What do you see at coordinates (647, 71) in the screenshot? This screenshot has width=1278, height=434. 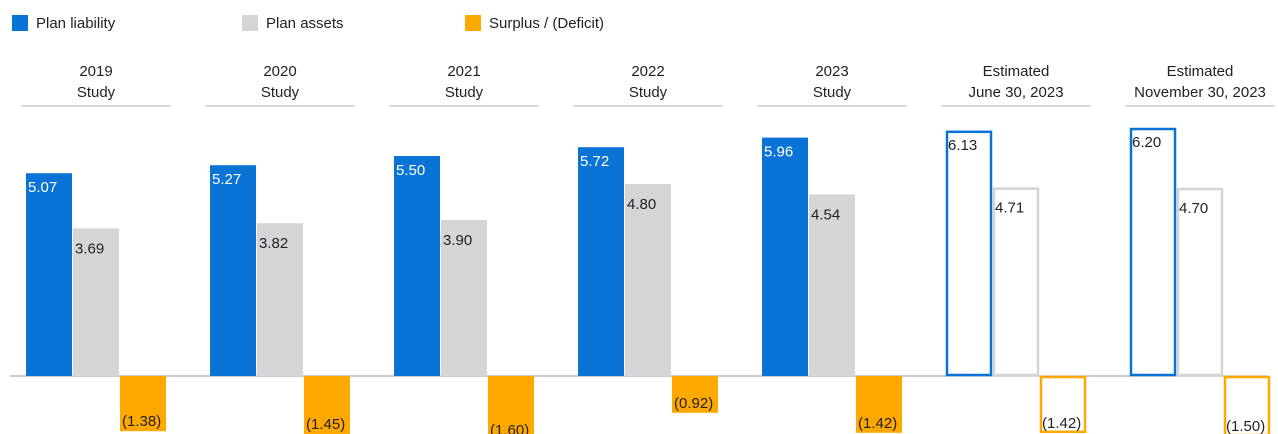 I see `category-label: 2022` at bounding box center [647, 71].